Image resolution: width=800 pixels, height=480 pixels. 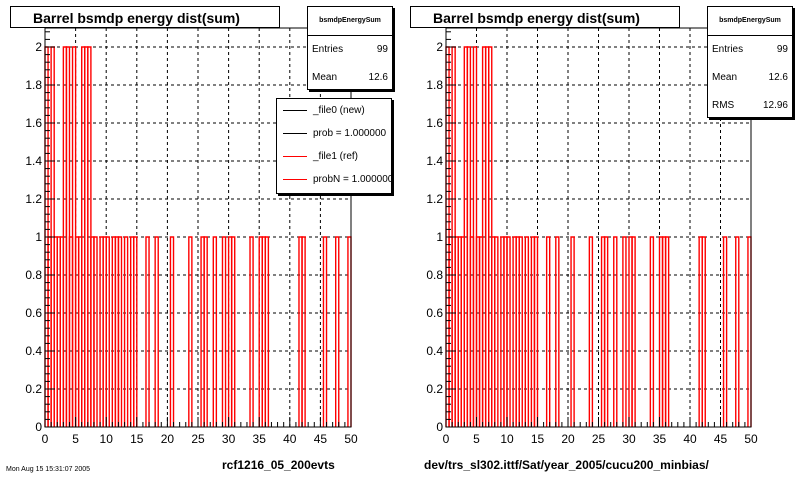 I want to click on legend-label: prob = 1.000000, so click(x=350, y=133).